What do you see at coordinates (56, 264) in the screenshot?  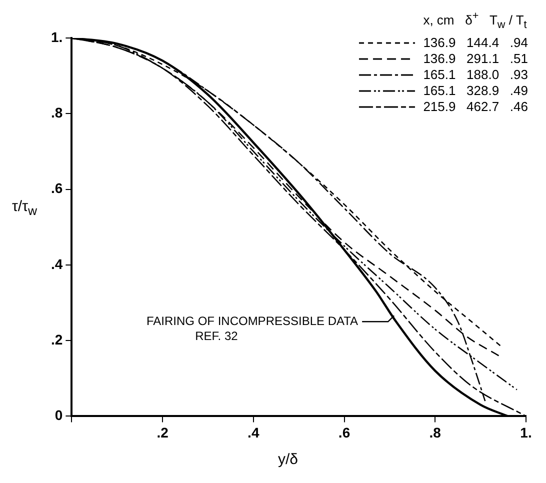 I see `y-tick-label: .4` at bounding box center [56, 264].